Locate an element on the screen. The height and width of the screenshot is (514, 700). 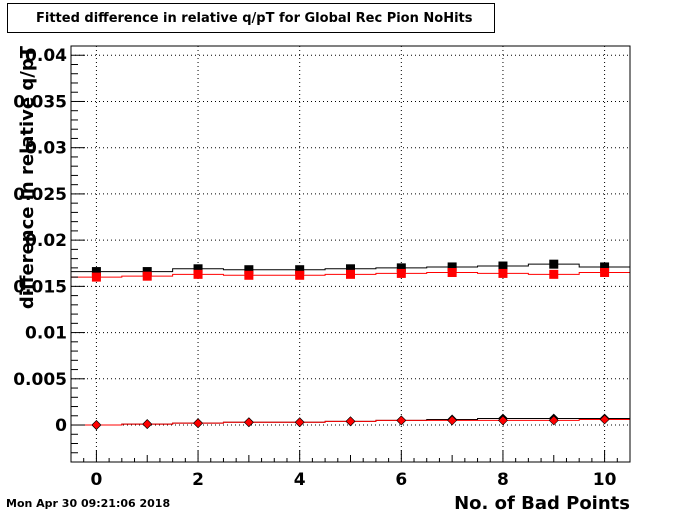
y-tick-label: 0.005 is located at coordinates (40, 380).